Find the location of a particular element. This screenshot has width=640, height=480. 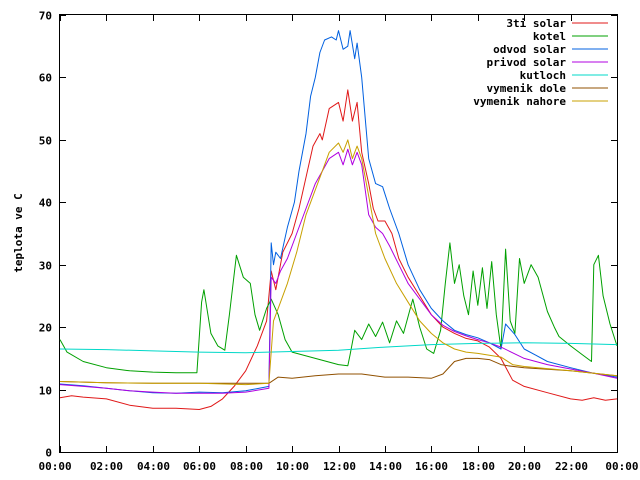

legend-label: 3ti solar is located at coordinates (536, 23).